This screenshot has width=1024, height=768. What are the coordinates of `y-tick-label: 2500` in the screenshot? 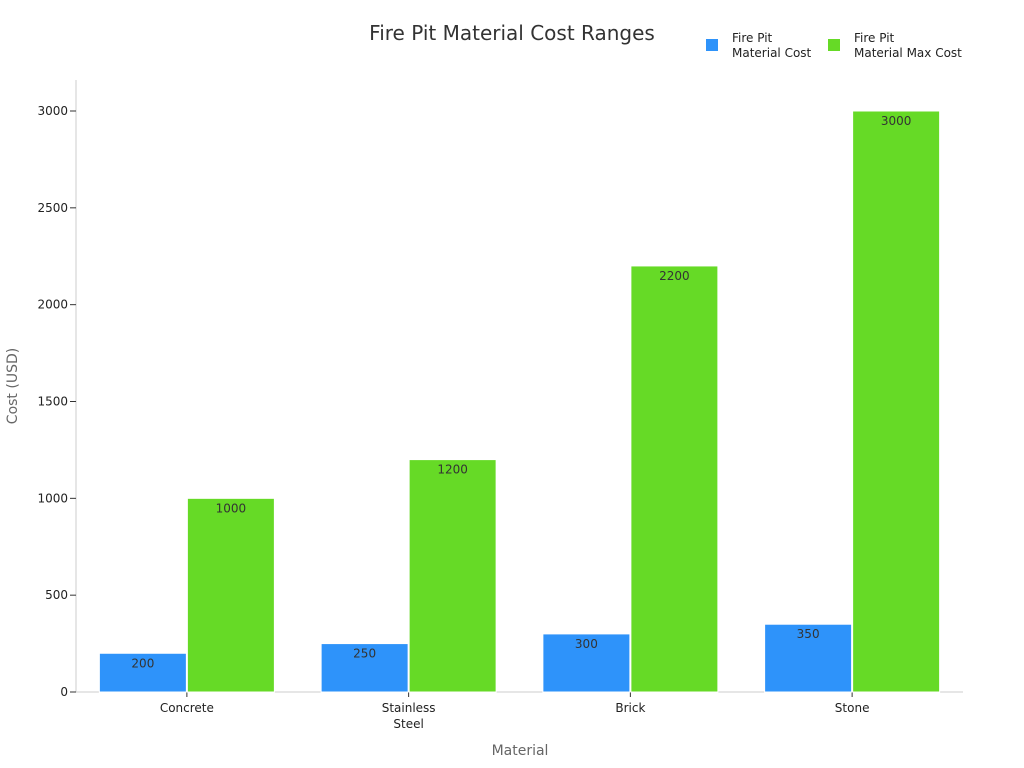 It's located at (52, 208).